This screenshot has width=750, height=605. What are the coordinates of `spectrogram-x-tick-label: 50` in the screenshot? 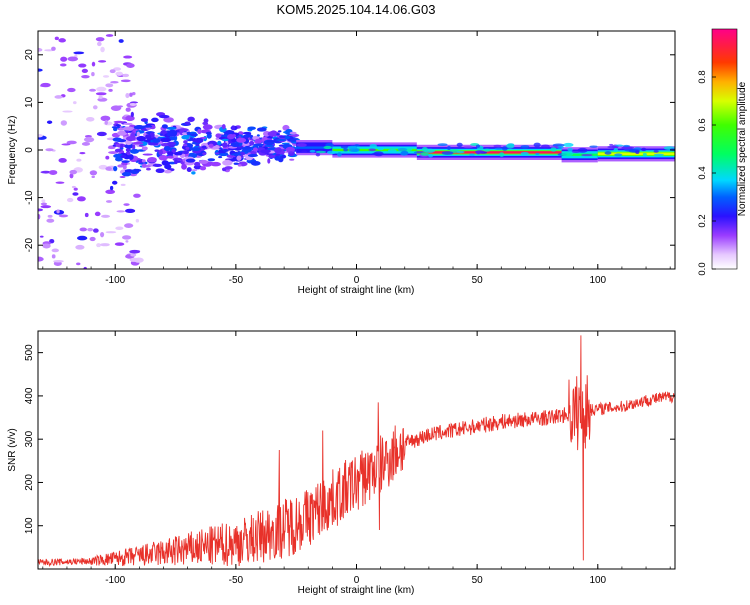 It's located at (478, 280).